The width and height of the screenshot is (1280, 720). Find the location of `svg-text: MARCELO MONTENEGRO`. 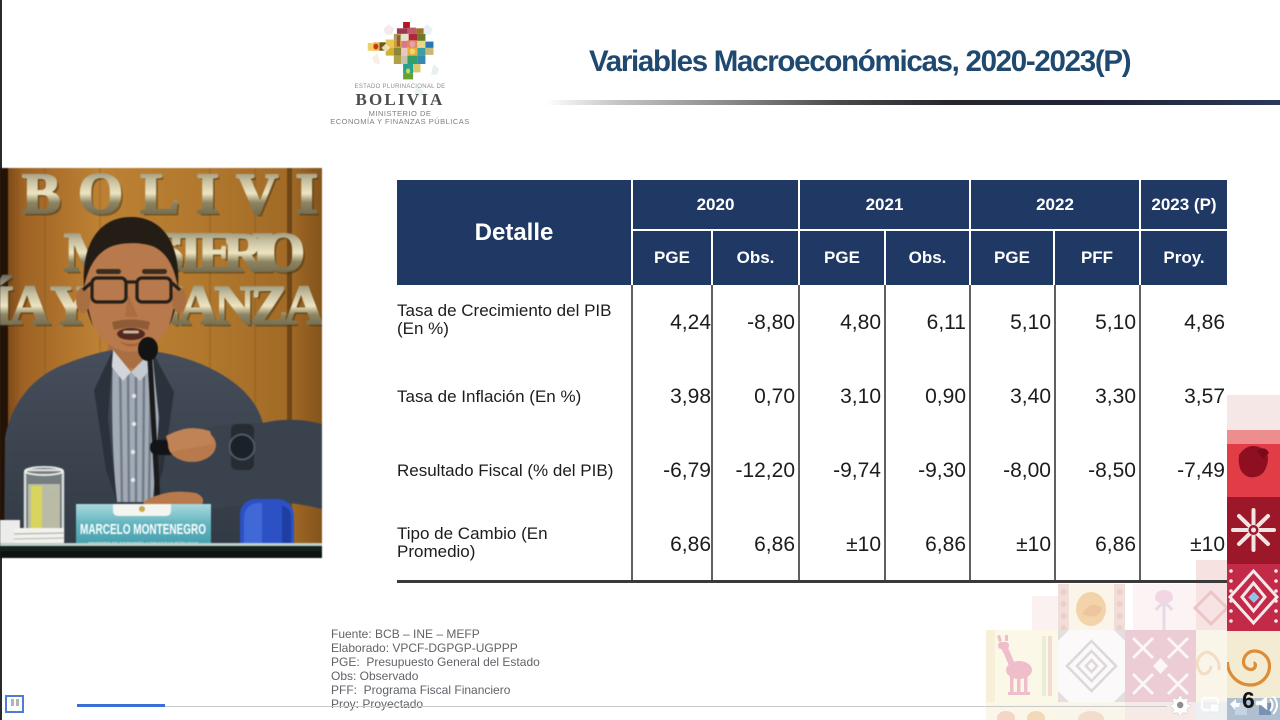

svg-text: MARCELO MONTENEGRO is located at coordinates (143, 530).